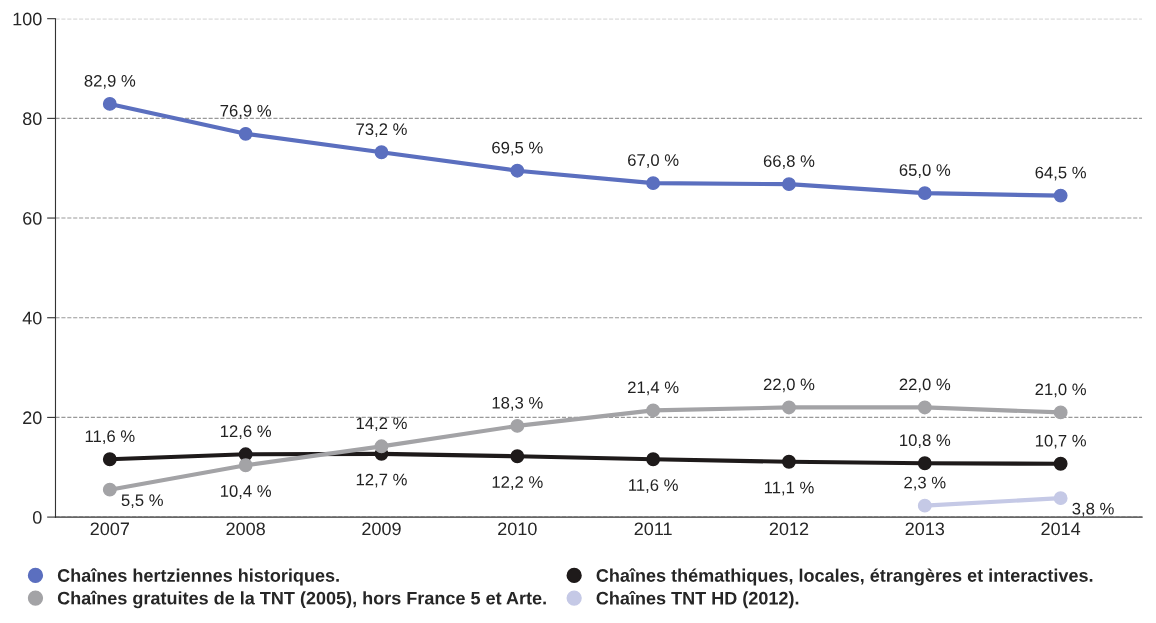 Image resolution: width=1156 pixels, height=623 pixels. I want to click on data-label: 73,2 %, so click(381, 130).